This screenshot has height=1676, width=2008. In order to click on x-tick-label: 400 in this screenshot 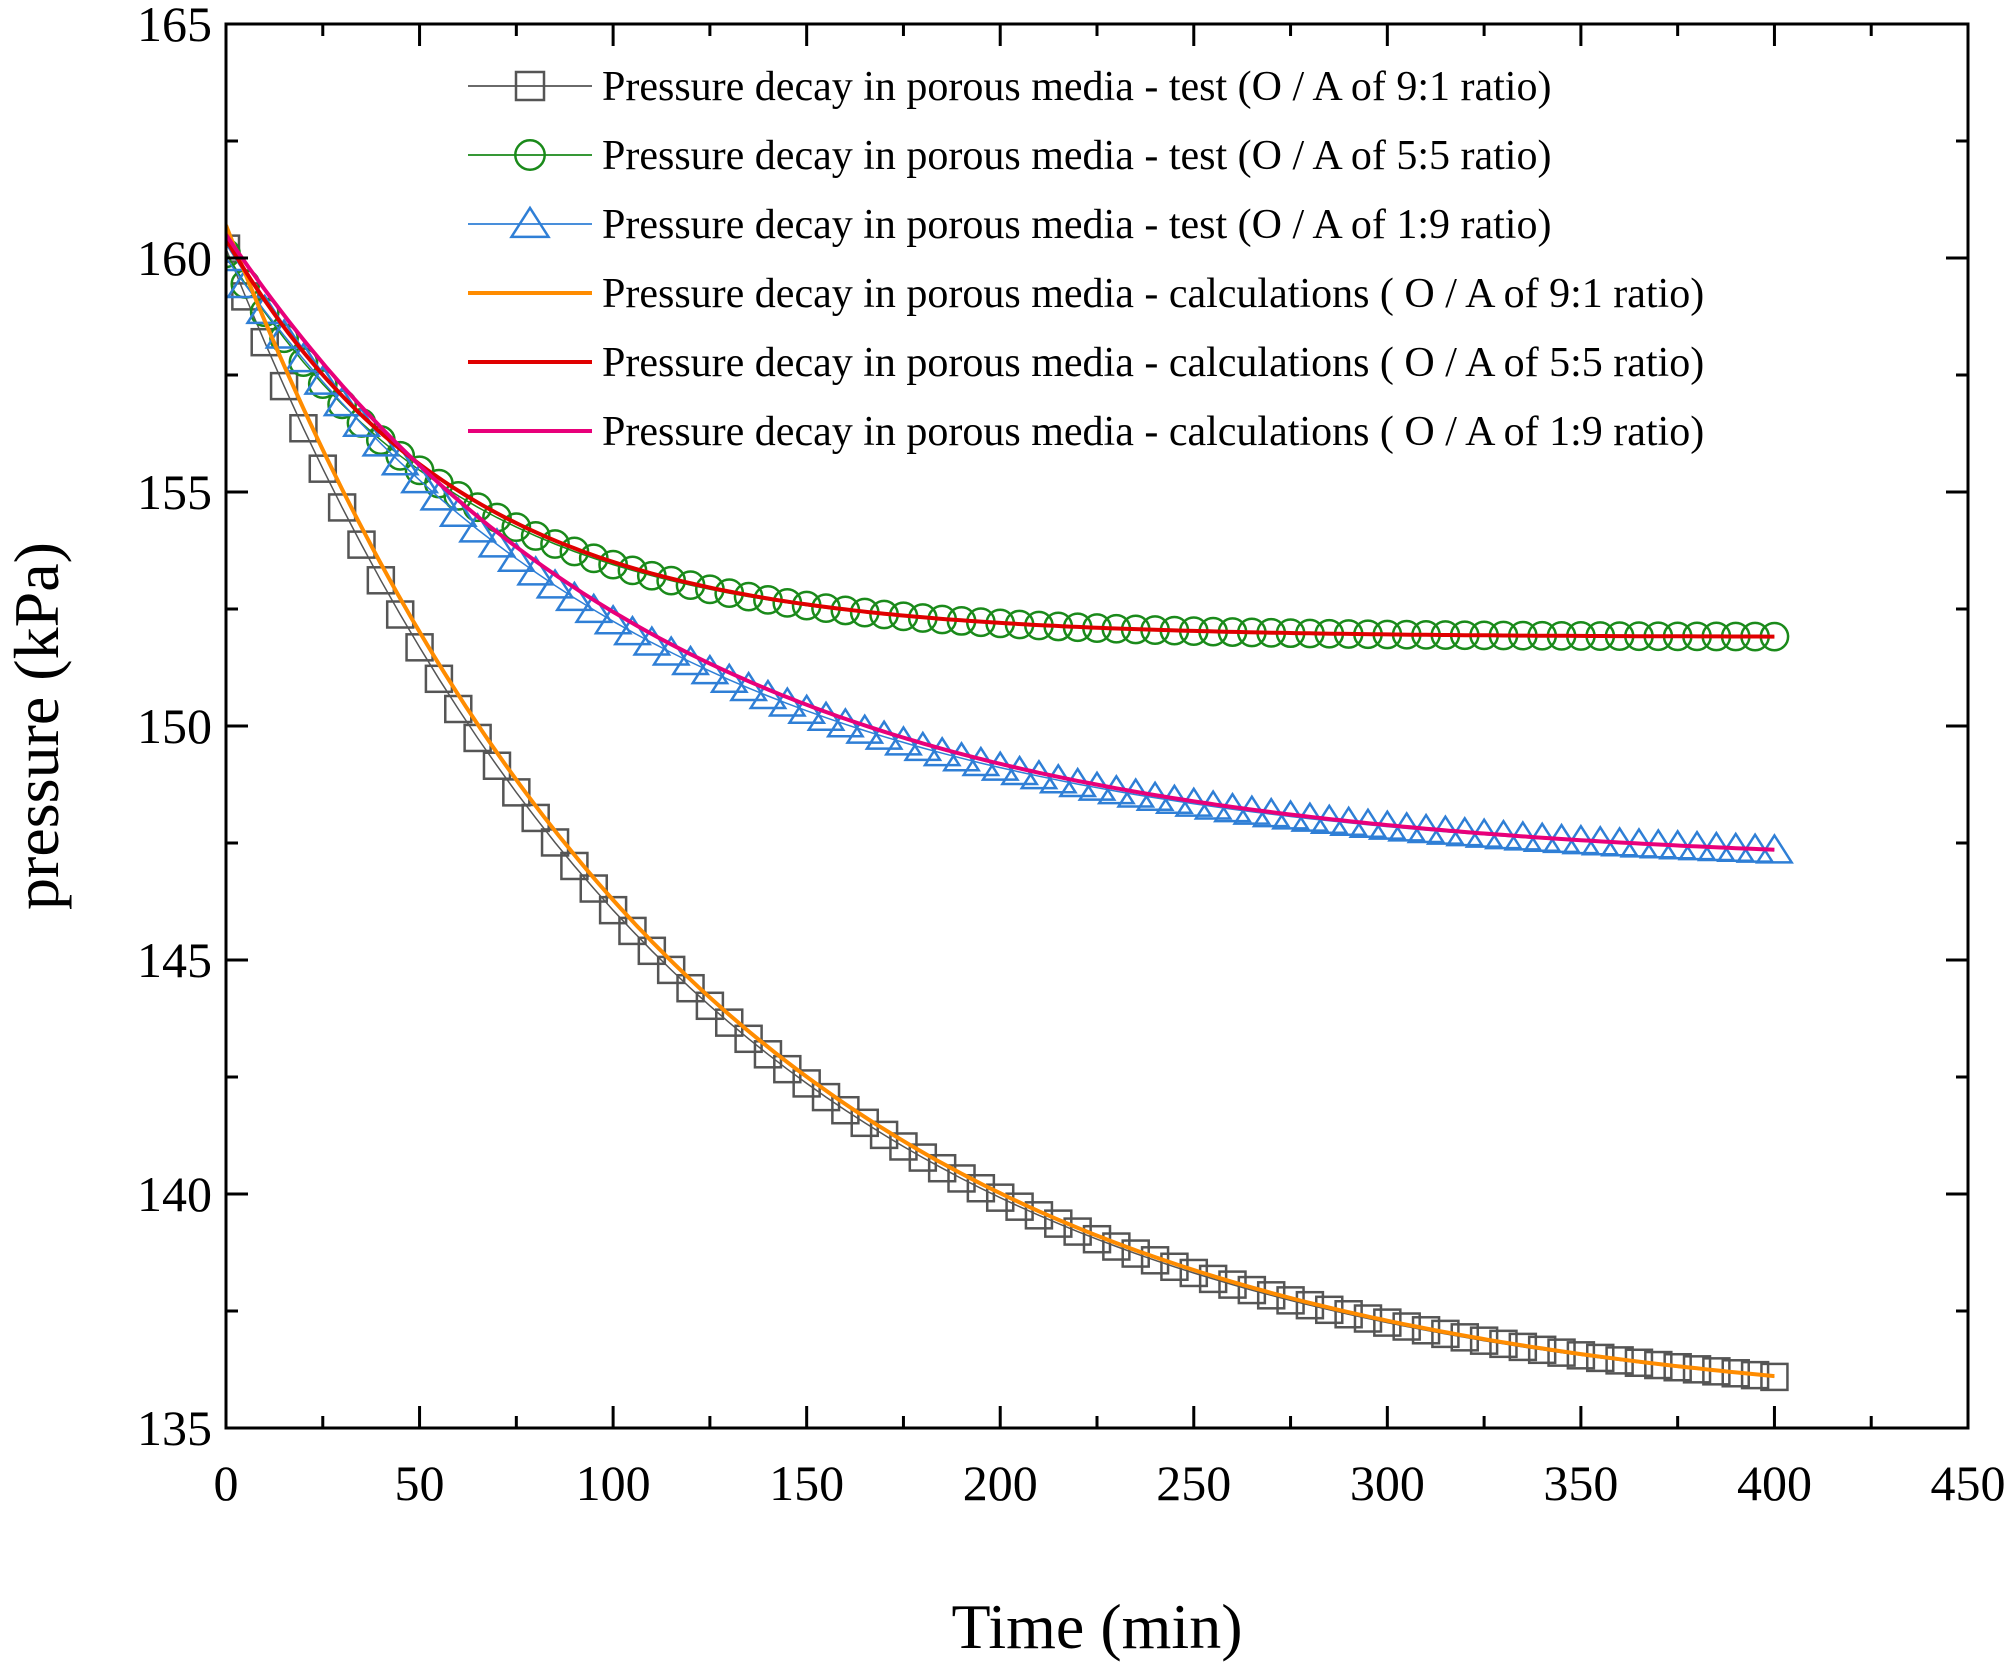, I will do `click(1774, 1483)`.